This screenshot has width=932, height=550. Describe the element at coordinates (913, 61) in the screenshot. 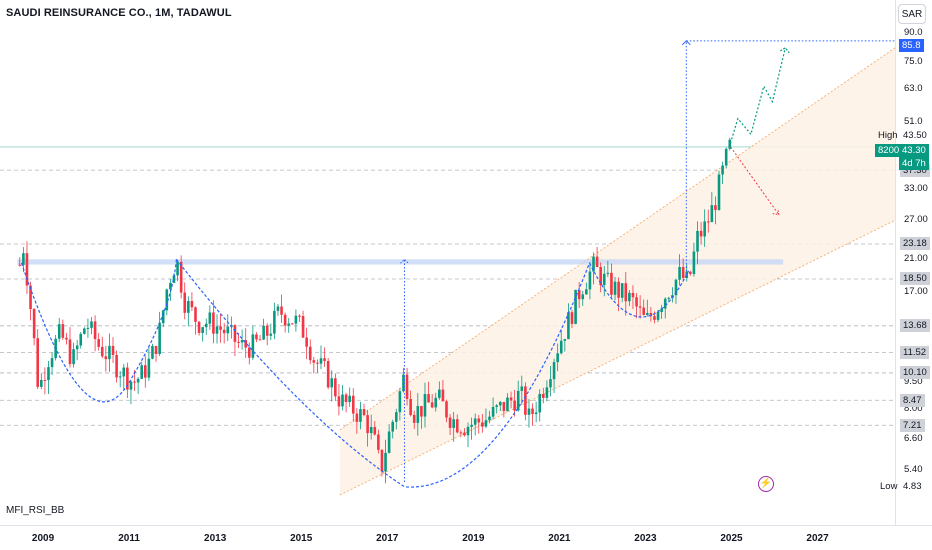

I see `price-tick-label: 75.0` at that location.